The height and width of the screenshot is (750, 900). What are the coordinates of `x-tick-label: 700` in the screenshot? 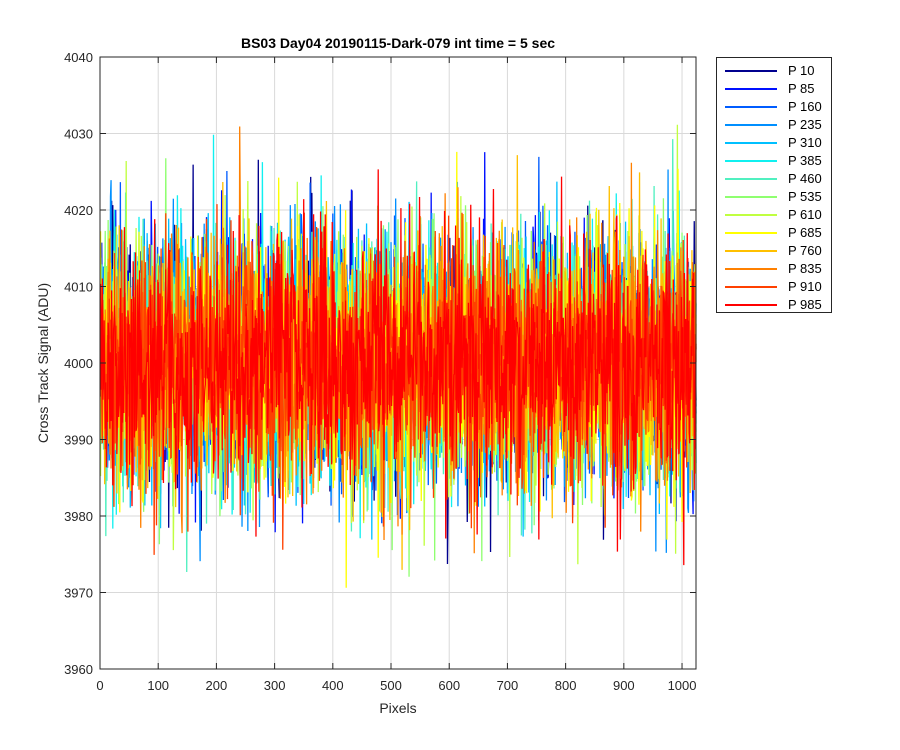 It's located at (508, 685).